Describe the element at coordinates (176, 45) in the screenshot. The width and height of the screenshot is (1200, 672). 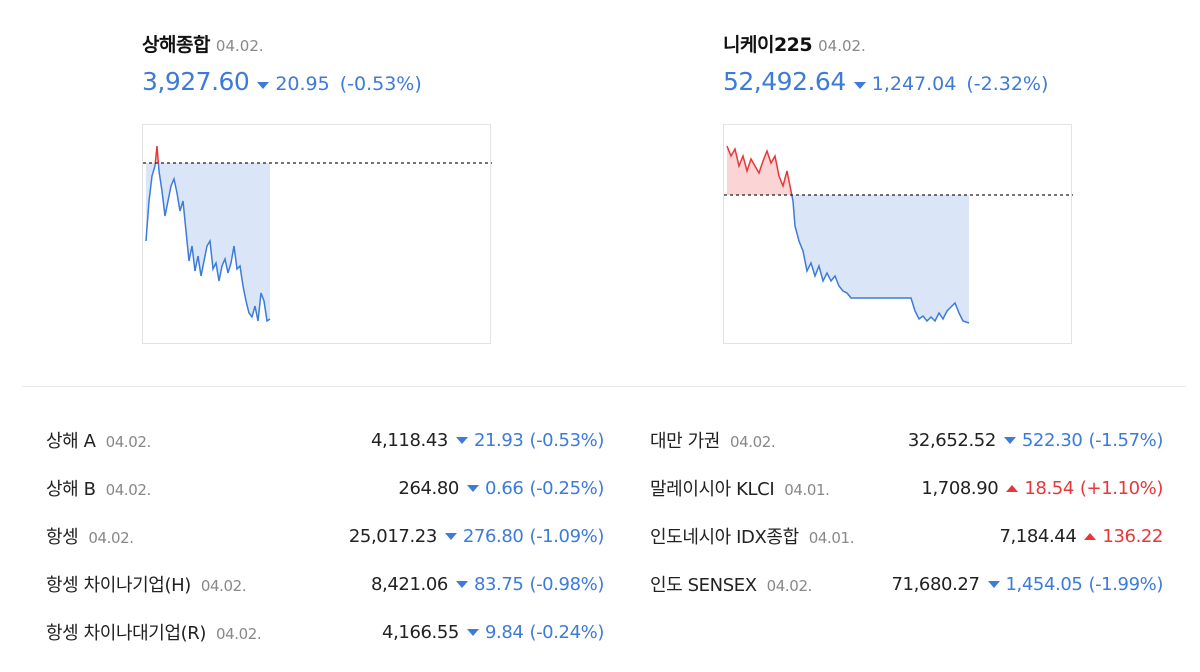
I see `index-name: 상해종합` at that location.